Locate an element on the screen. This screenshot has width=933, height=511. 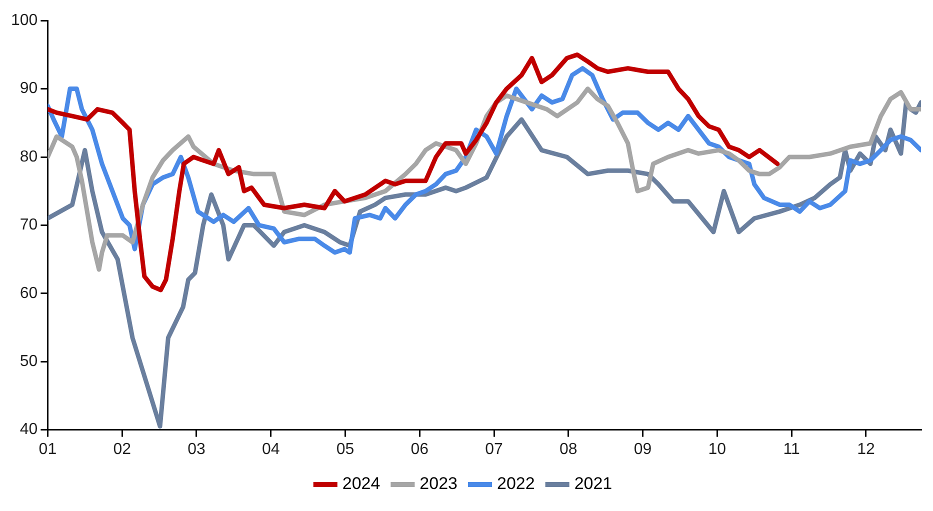
x-tick-label: 03 is located at coordinates (197, 449).